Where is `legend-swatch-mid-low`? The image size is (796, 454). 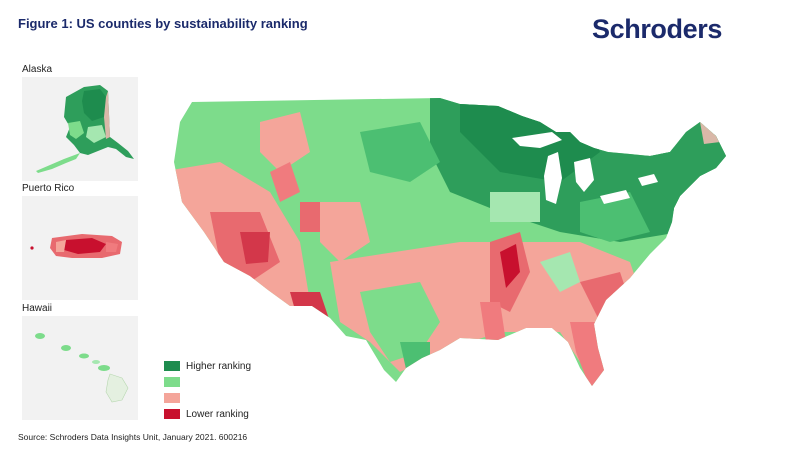
legend-swatch-mid-low is located at coordinates (172, 398).